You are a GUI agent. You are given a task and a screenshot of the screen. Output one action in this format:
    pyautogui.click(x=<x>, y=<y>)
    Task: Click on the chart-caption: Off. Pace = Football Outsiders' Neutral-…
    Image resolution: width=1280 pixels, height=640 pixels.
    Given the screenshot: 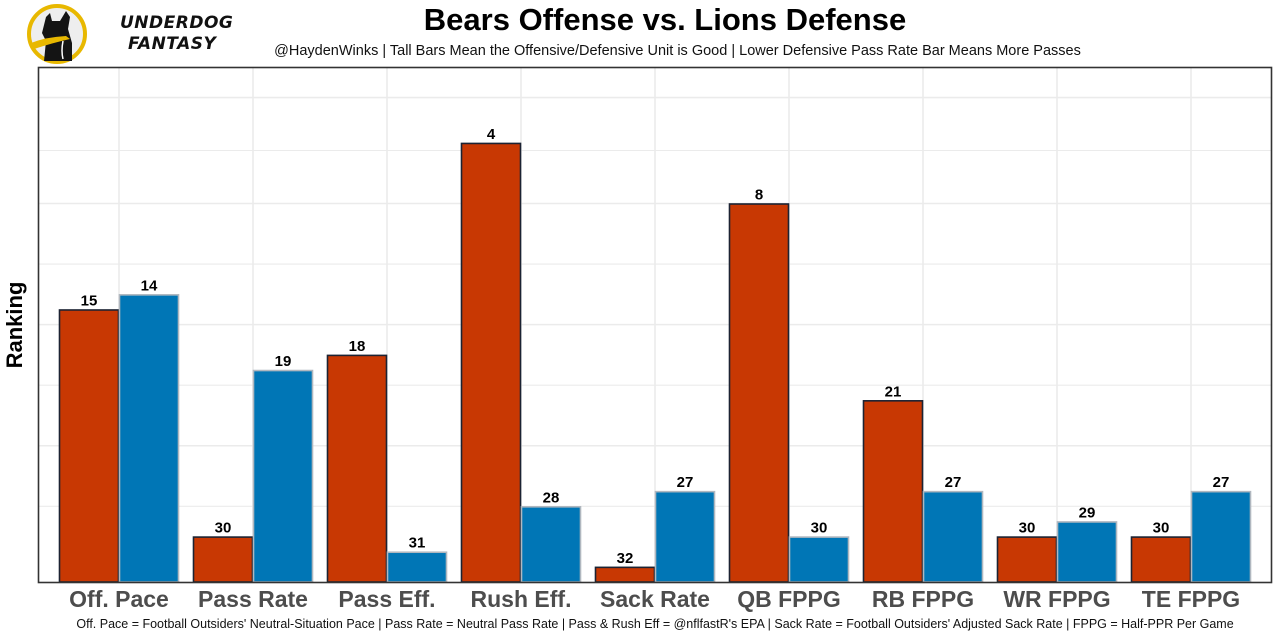 What is the action you would take?
    pyautogui.click(x=655, y=624)
    